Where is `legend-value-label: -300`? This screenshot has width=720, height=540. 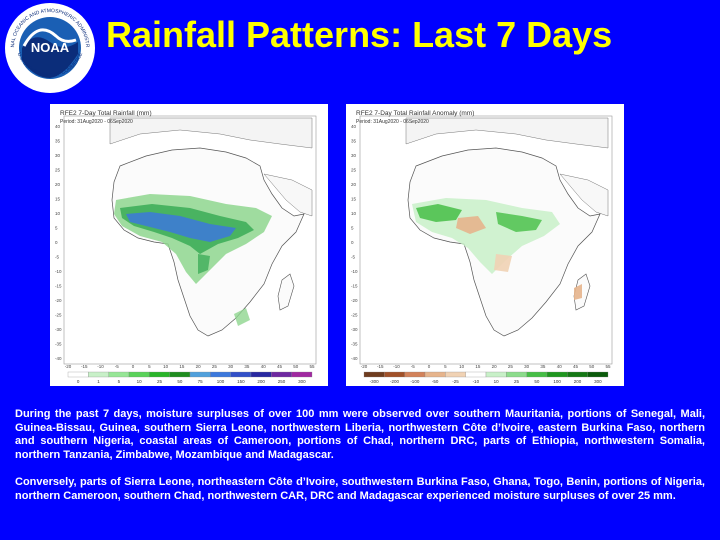
legend-value-label: -300 is located at coordinates (375, 381).